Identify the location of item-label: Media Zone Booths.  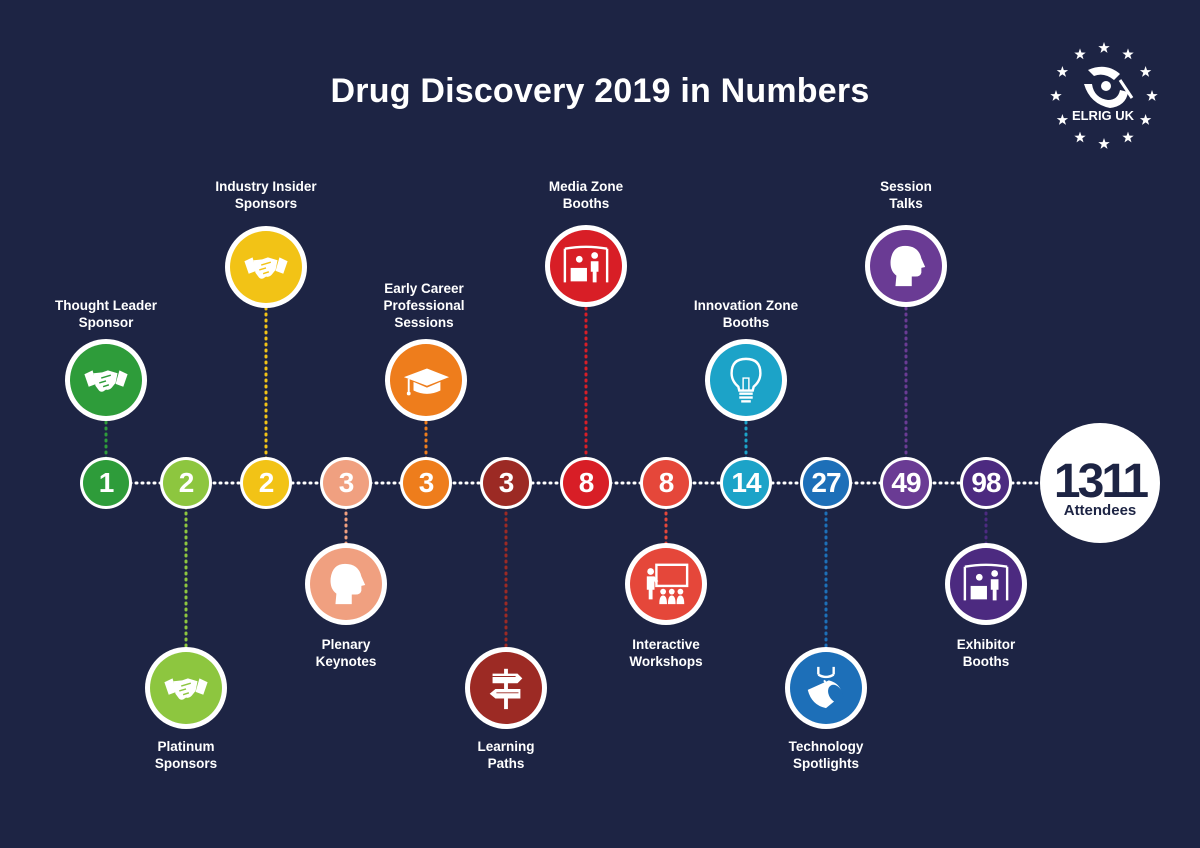
(586, 195).